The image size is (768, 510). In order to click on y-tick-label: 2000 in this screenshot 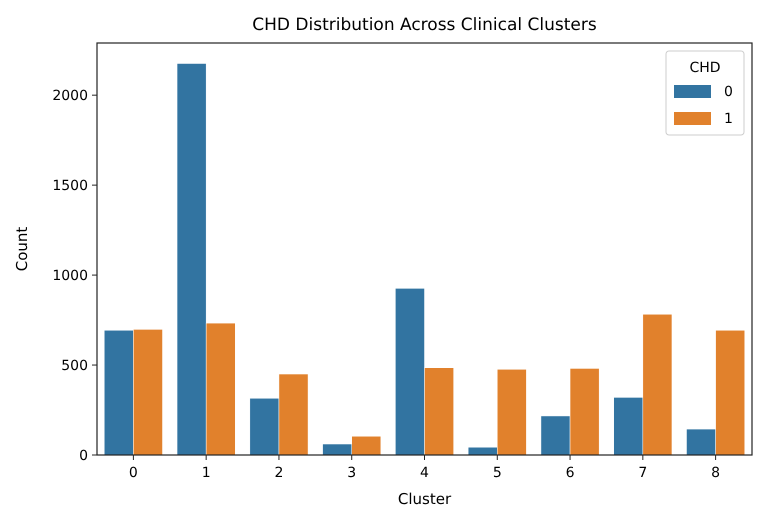, I will do `click(70, 96)`.